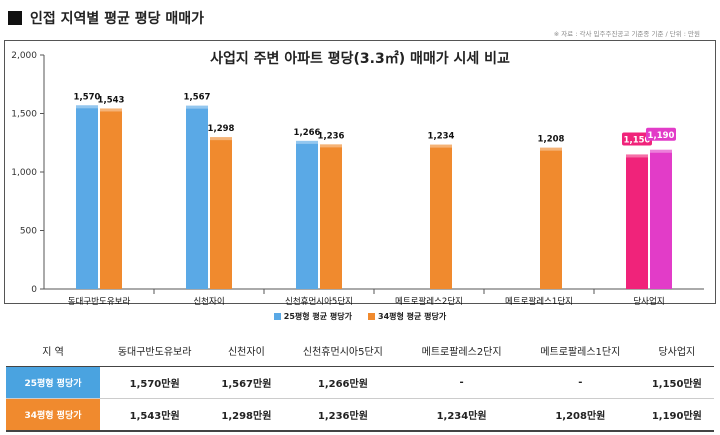 This screenshot has height=435, width=720. Describe the element at coordinates (580, 415) in the screenshot. I see `table-cell: 1,208만원` at that location.